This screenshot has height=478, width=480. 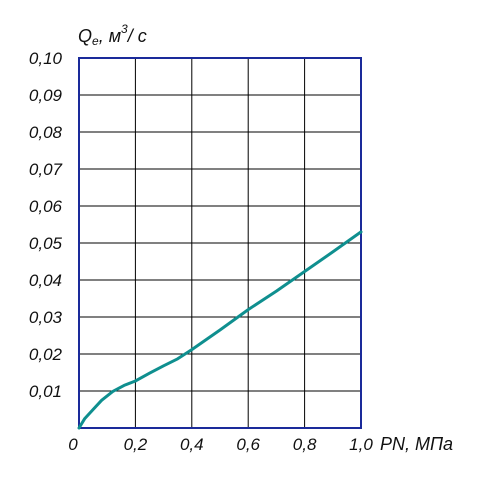 What do you see at coordinates (45, 391) in the screenshot?
I see `y-tick-label: 0,01` at bounding box center [45, 391].